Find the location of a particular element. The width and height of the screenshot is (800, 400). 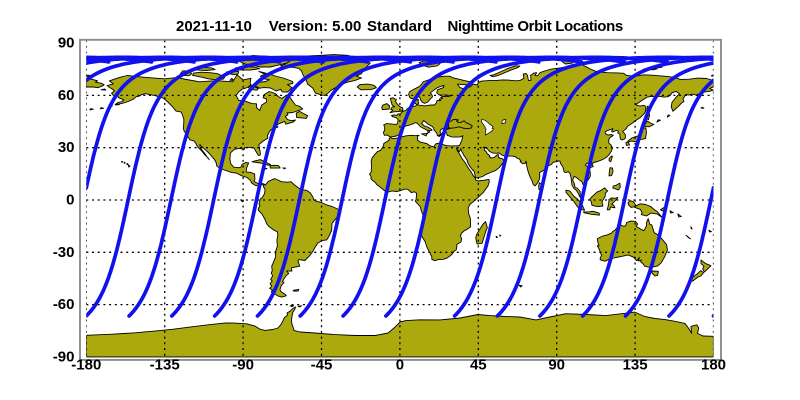

svg-text: -30 is located at coordinates (64, 252).